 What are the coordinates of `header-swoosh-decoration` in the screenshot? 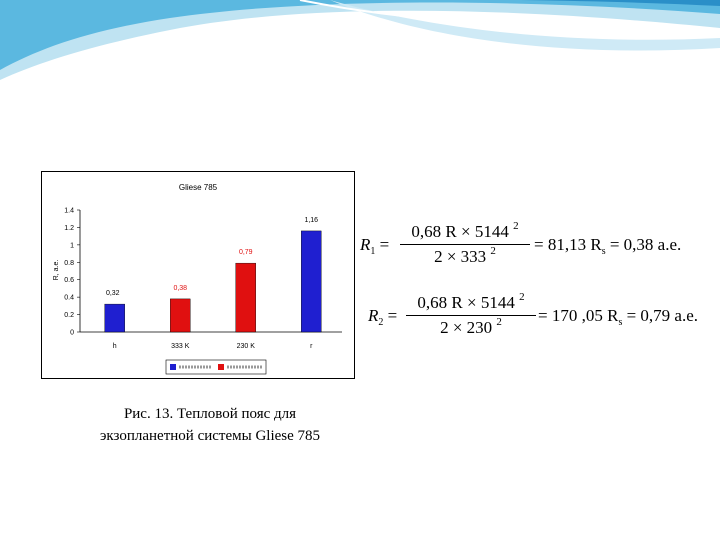 It's located at (360, 40).